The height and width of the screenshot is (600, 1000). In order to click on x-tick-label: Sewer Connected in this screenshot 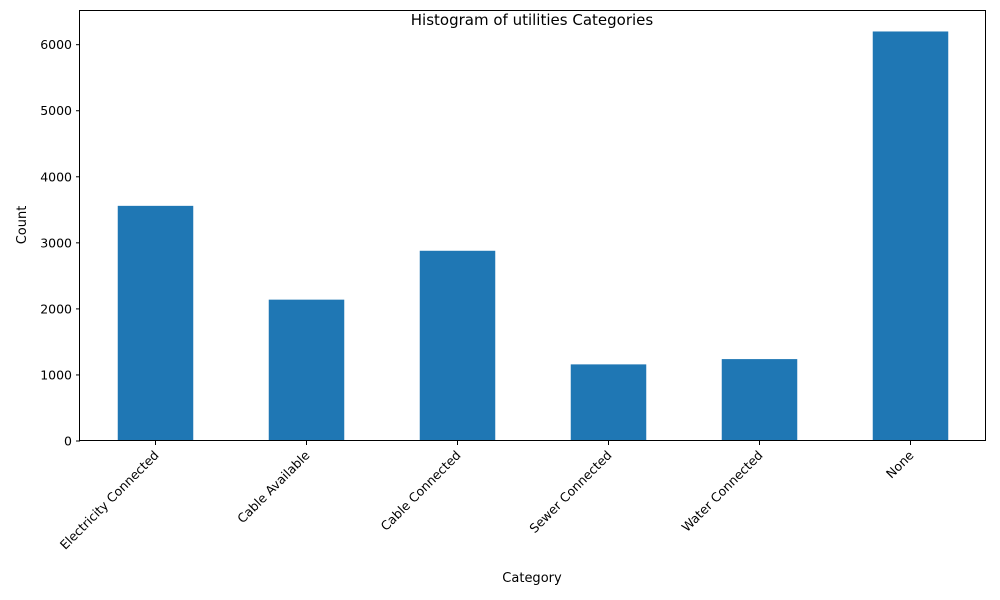, I will do `click(570, 492)`.